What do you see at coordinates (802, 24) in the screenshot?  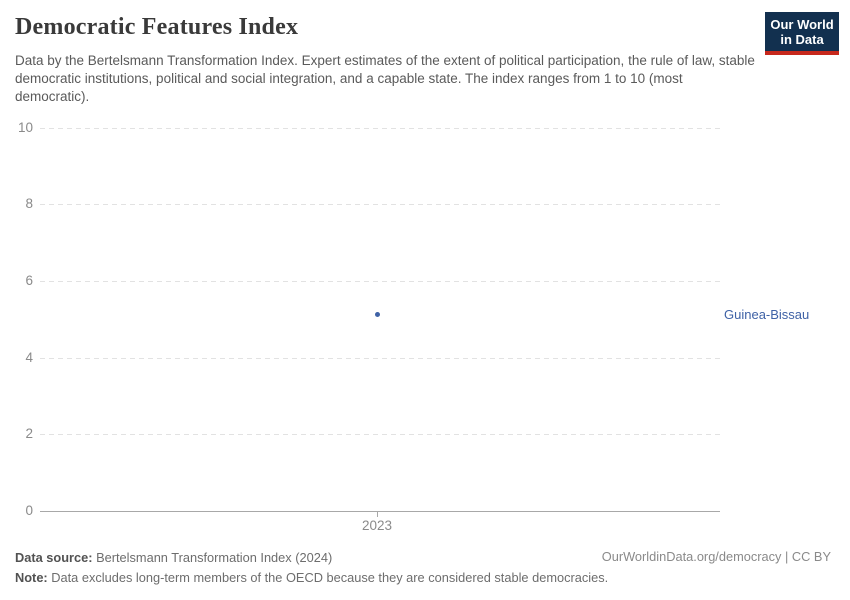 I see `owid-logo-line1: Our World` at bounding box center [802, 24].